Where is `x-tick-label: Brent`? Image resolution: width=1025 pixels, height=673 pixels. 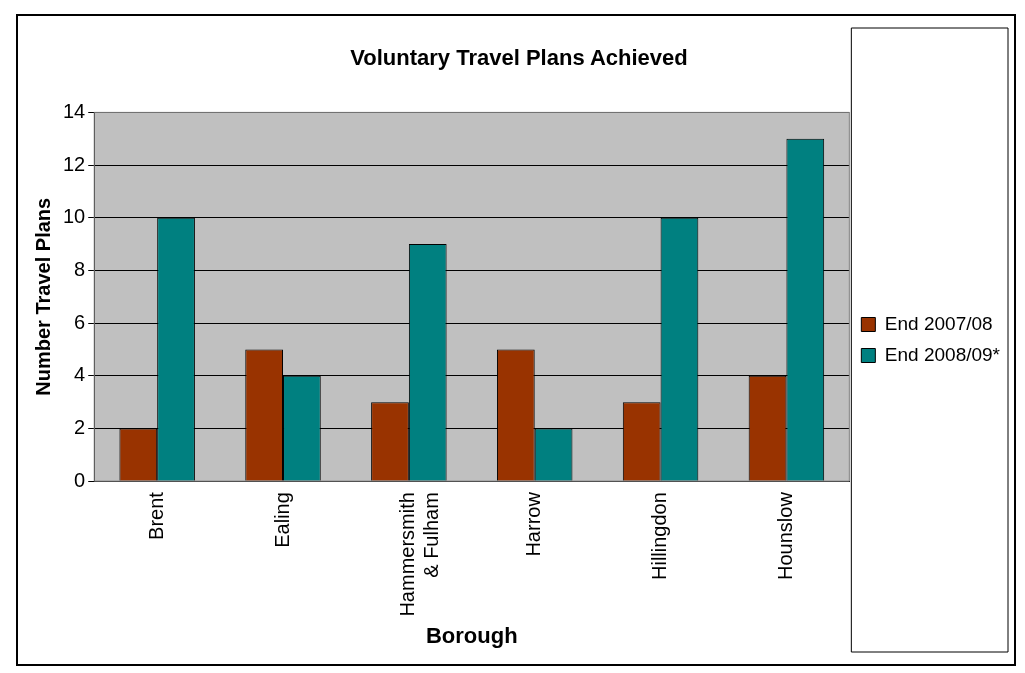 x-tick-label: Brent is located at coordinates (155, 515).